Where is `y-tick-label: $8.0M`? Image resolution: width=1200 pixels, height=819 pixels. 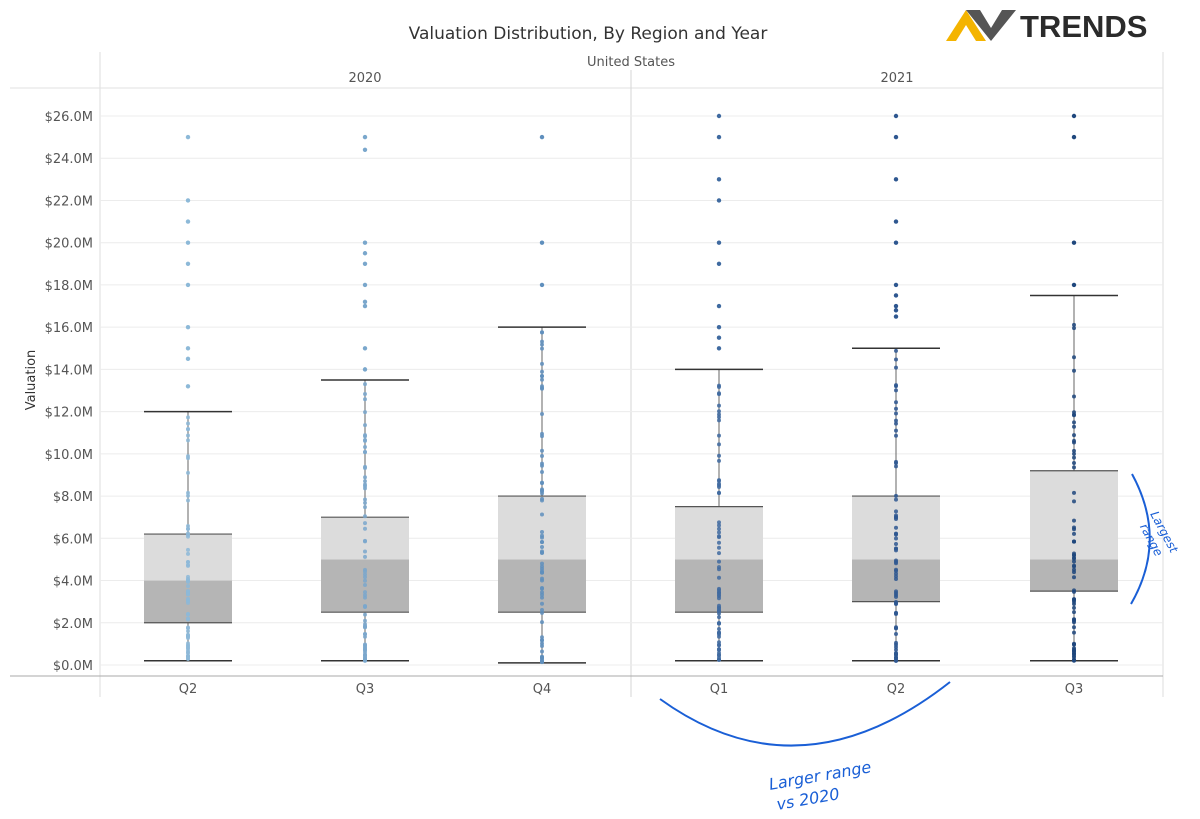 y-tick-label: $8.0M is located at coordinates (73, 497).